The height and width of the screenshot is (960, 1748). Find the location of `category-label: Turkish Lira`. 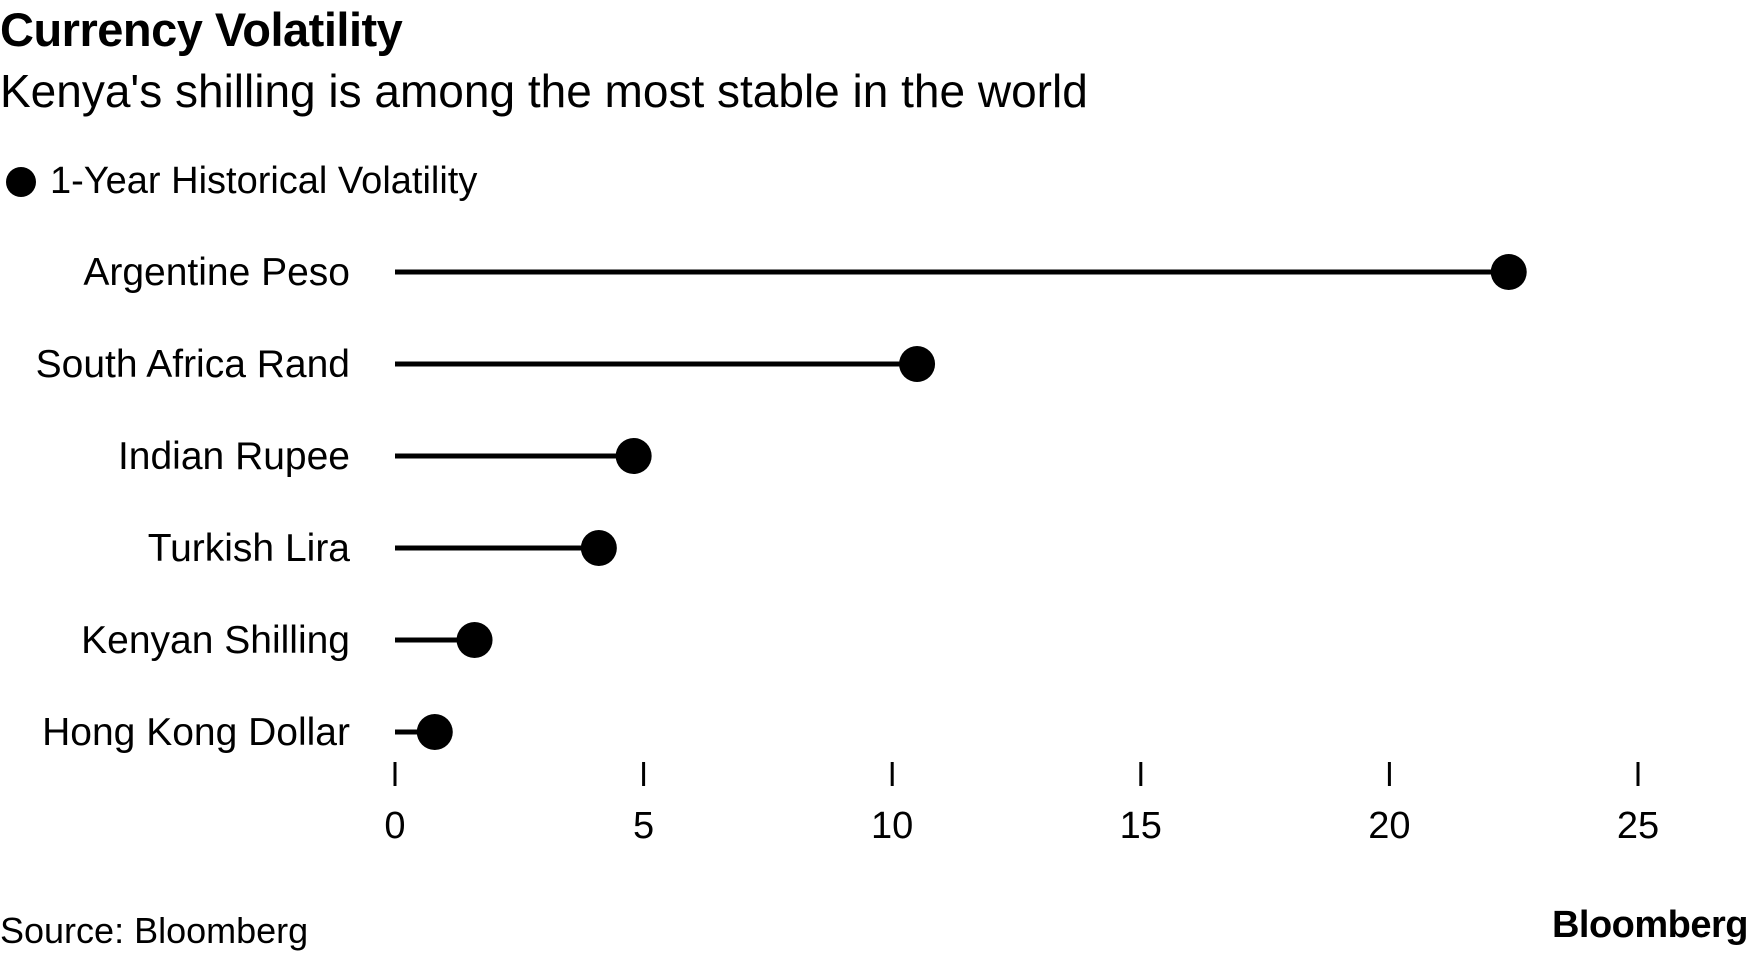

category-label: Turkish Lira is located at coordinates (249, 548).